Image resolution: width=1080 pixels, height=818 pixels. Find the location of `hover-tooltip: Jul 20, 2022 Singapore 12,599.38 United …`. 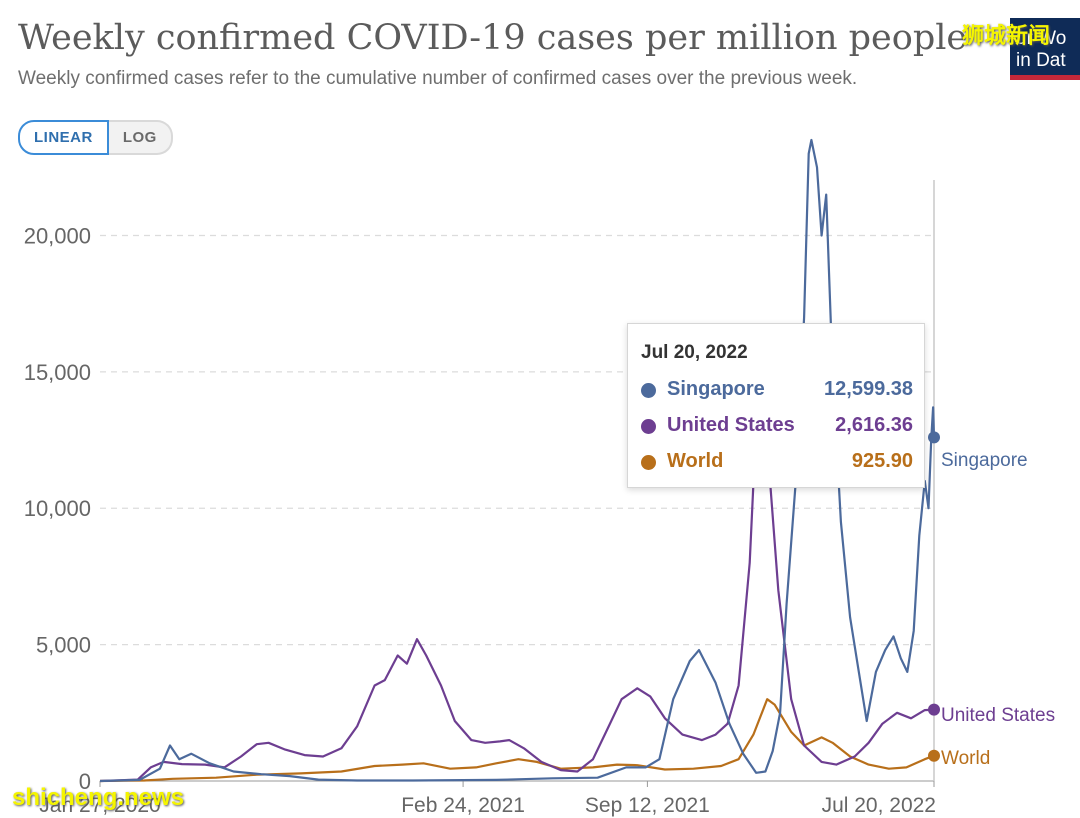

hover-tooltip: Jul 20, 2022 Singapore 12,599.38 United … is located at coordinates (776, 405).